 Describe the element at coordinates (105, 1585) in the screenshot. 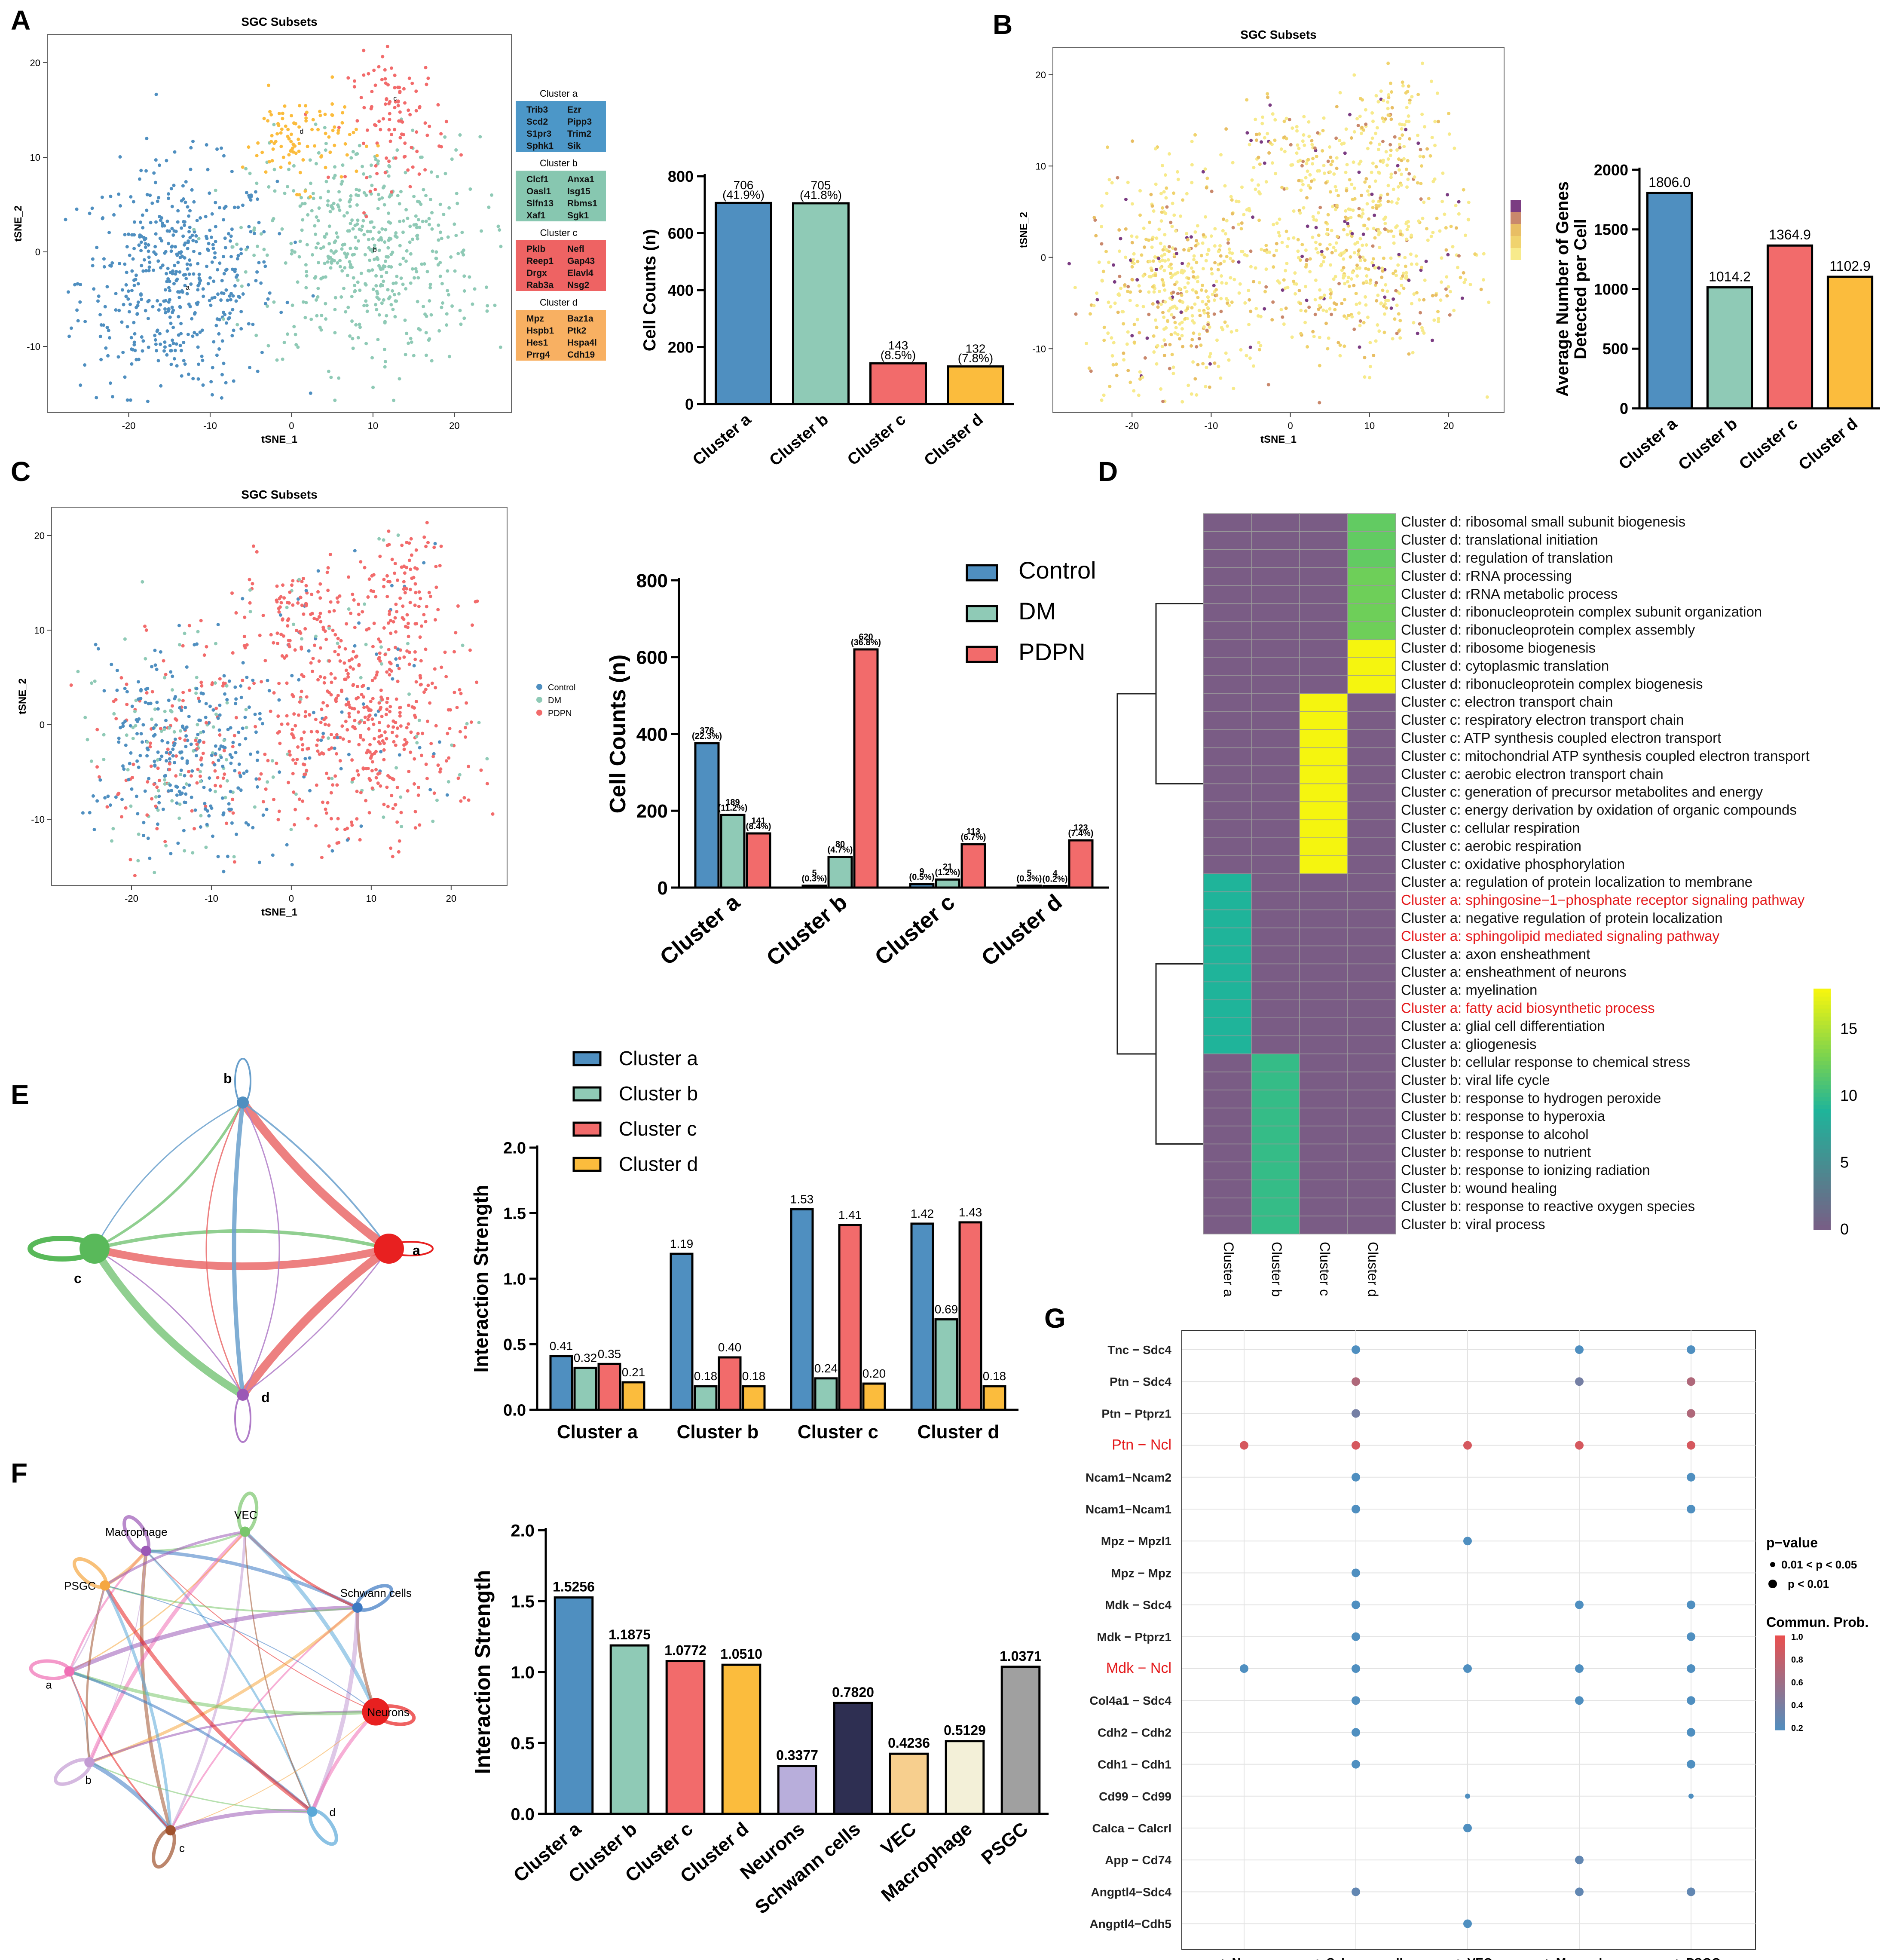

I see `network-node` at that location.